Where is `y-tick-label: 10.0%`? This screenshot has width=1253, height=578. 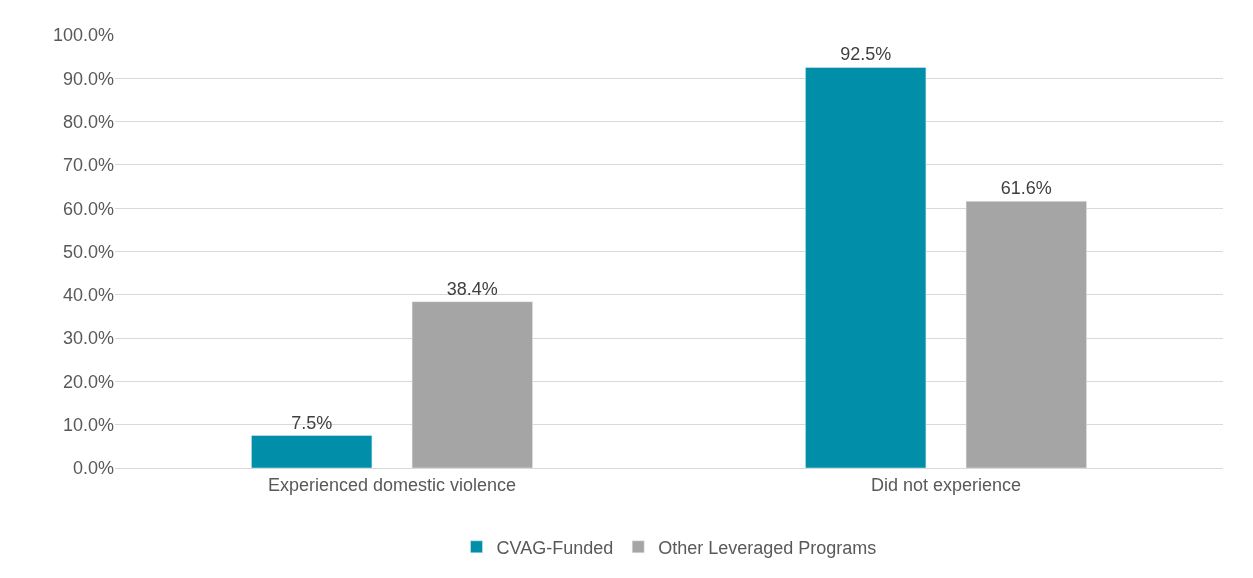
y-tick-label: 10.0% is located at coordinates (88, 425).